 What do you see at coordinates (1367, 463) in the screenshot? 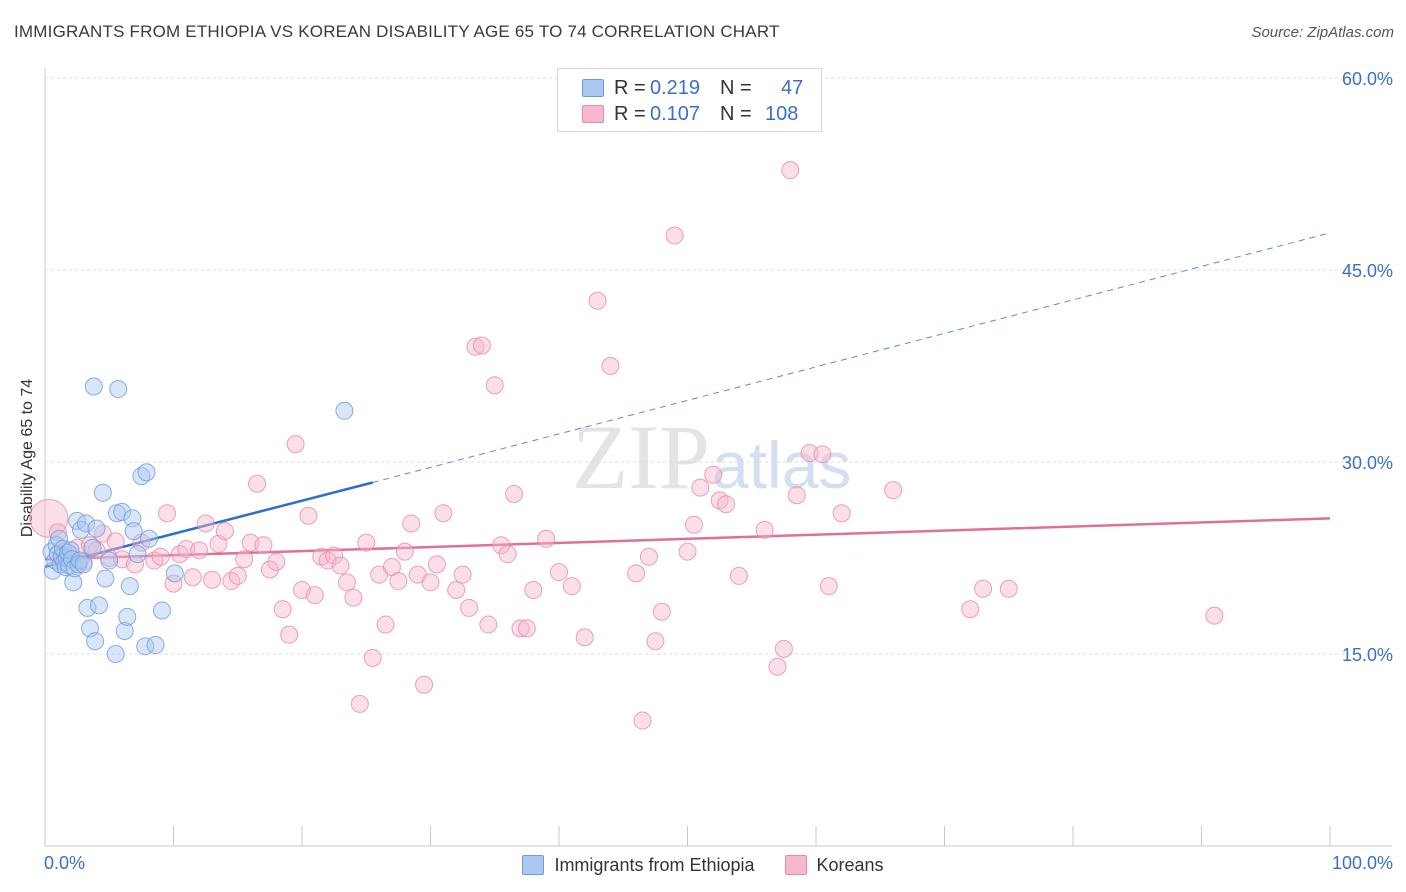
I see `y-tick-label: 30.0%` at bounding box center [1367, 463].